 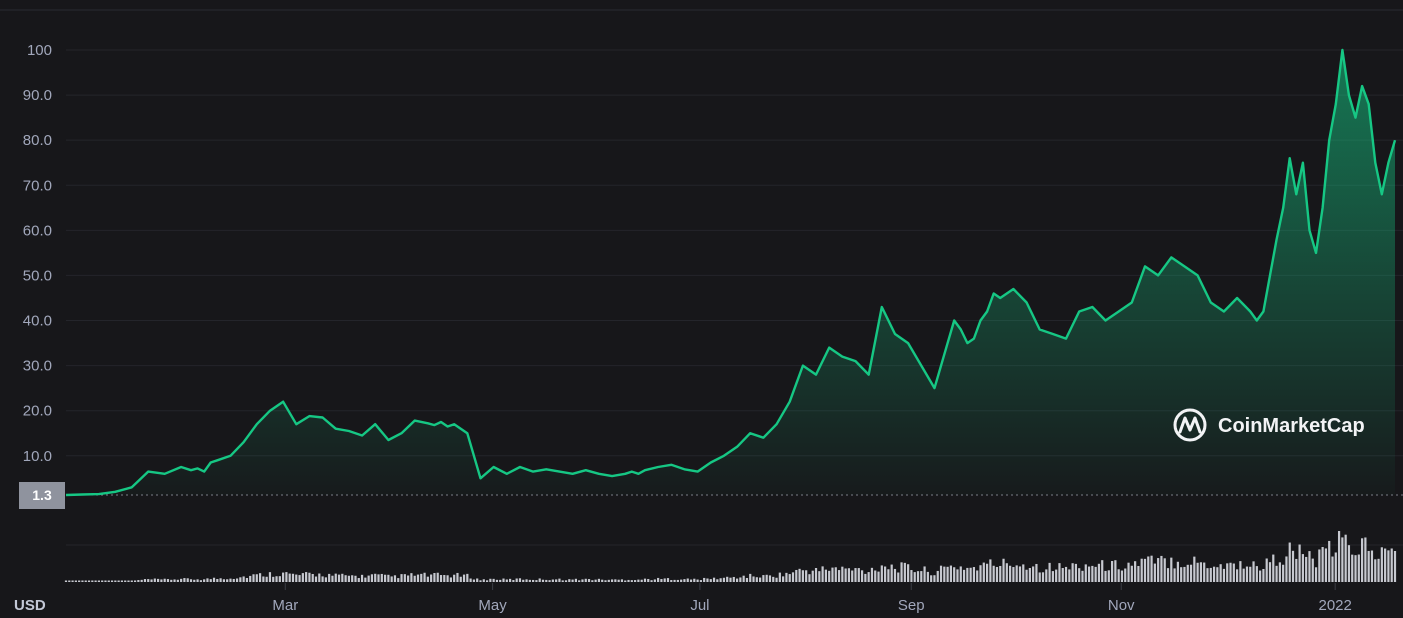 I want to click on y-tick-label: 80.0, so click(x=37, y=140).